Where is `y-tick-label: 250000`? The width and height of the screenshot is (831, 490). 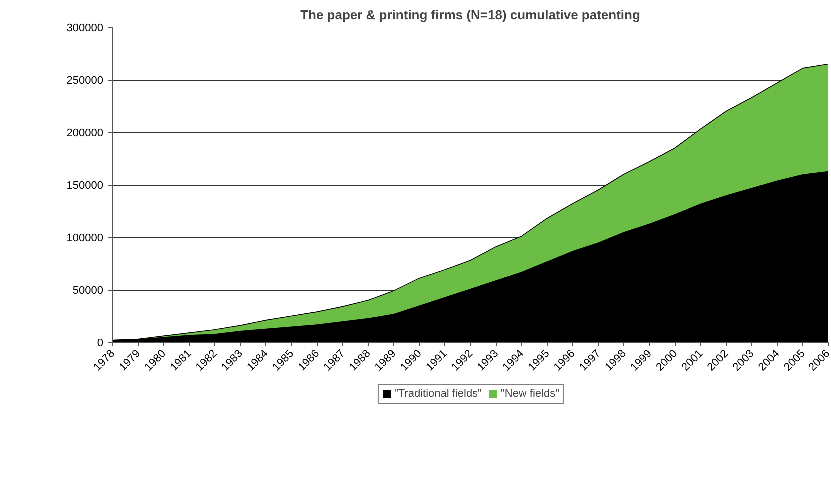 y-tick-label: 250000 is located at coordinates (85, 81).